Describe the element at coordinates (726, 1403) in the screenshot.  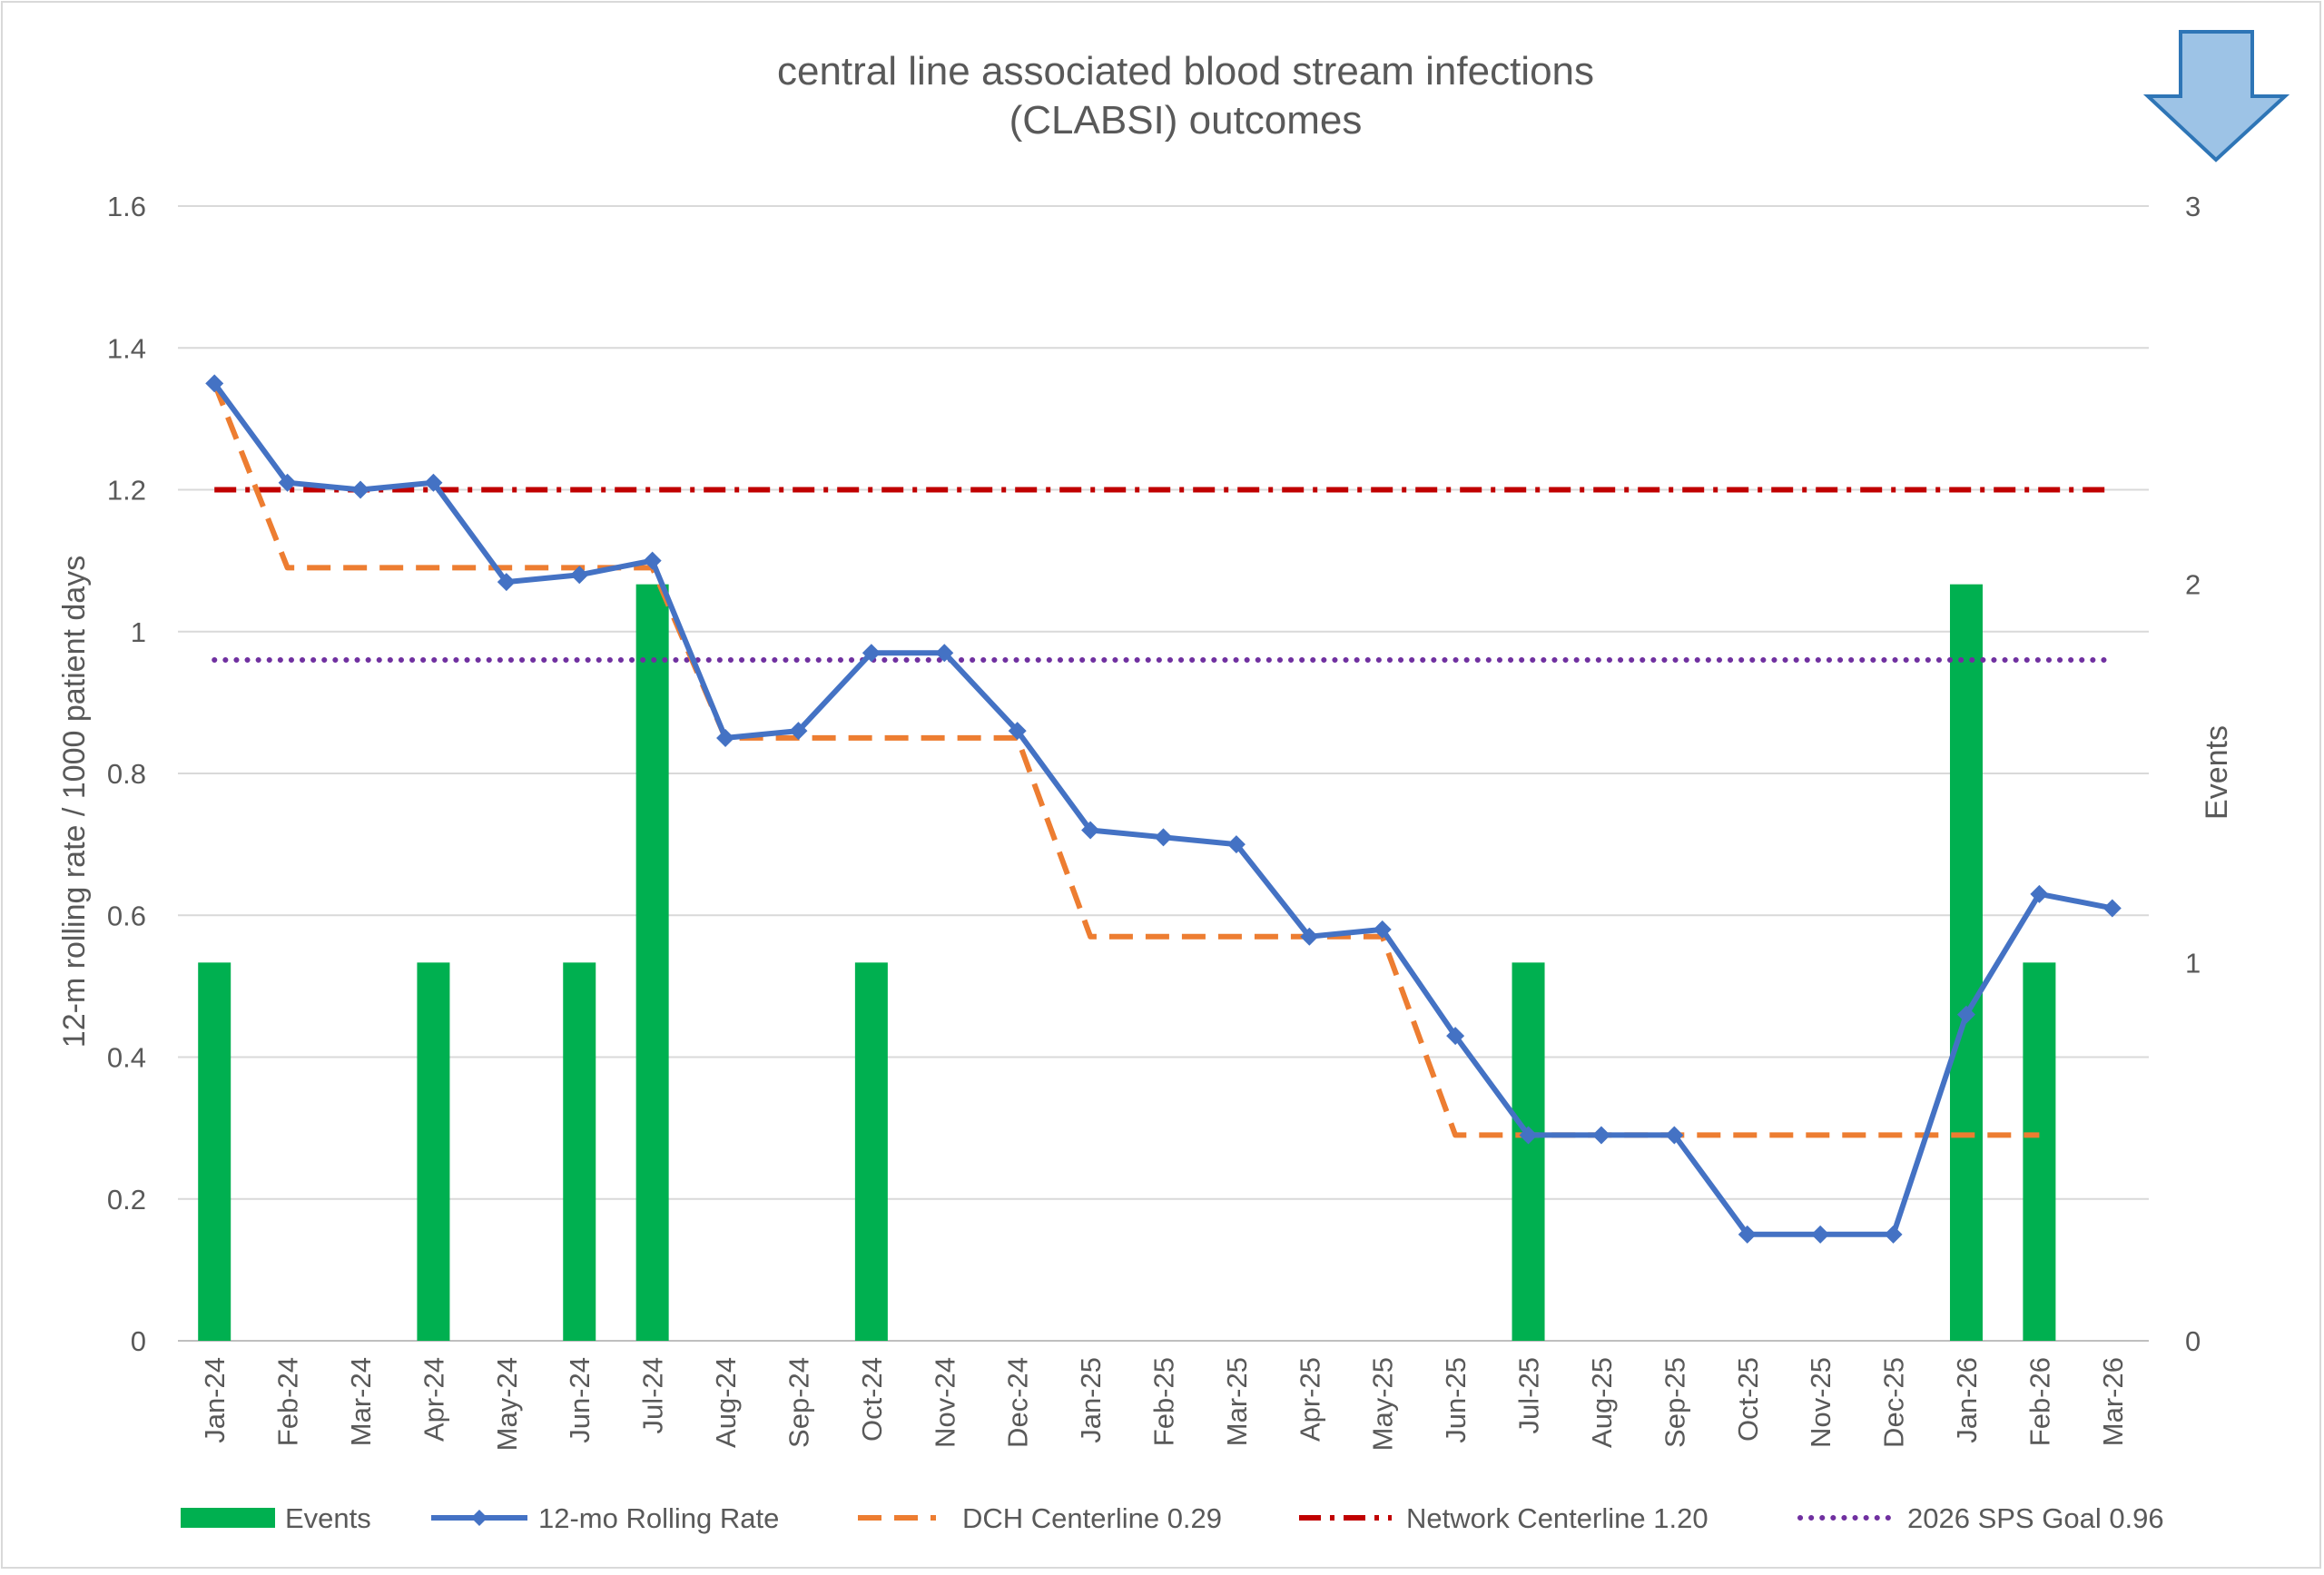
I see `x-tick-label: Aug-24` at that location.